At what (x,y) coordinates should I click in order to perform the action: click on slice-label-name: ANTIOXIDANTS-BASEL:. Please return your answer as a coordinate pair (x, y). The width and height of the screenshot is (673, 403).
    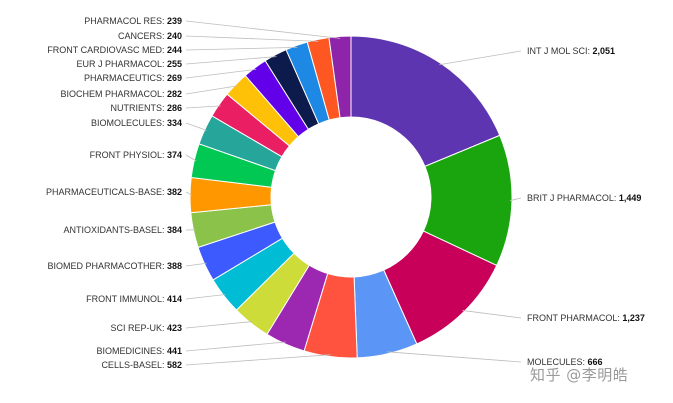
    Looking at the image, I should click on (115, 230).